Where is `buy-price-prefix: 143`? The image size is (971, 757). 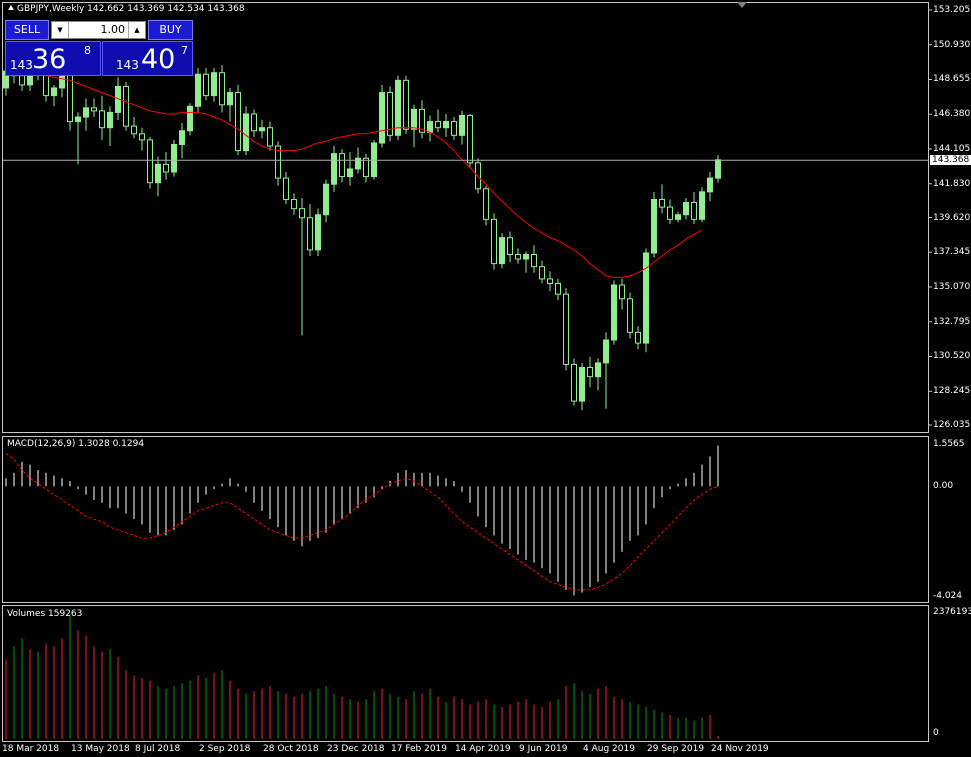 buy-price-prefix: 143 is located at coordinates (127, 65).